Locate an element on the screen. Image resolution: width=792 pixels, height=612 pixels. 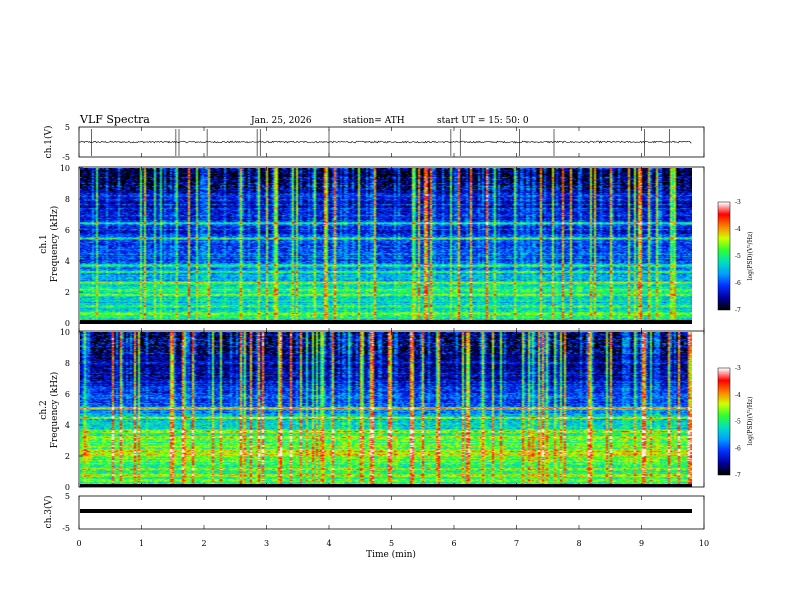
spec2-zero-band is located at coordinates (386, 485).